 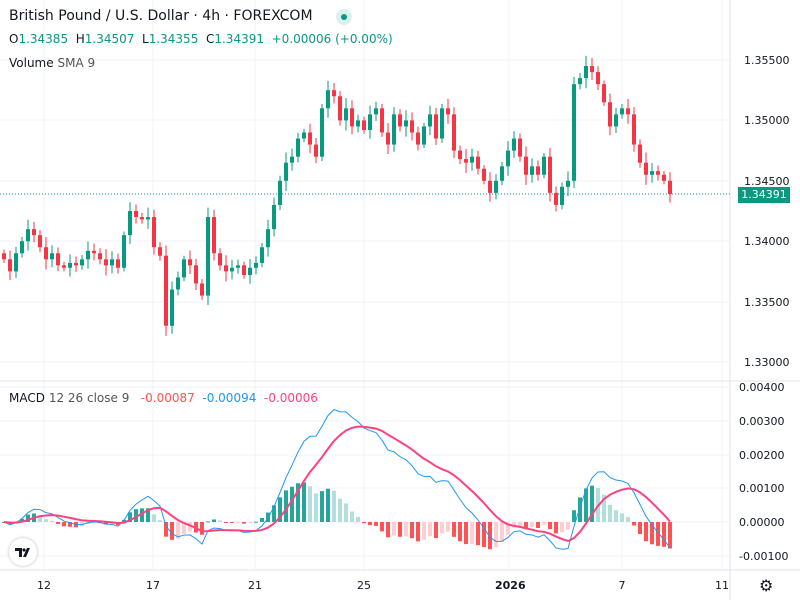 I want to click on price-axis-label: 1.34500, so click(x=767, y=181).